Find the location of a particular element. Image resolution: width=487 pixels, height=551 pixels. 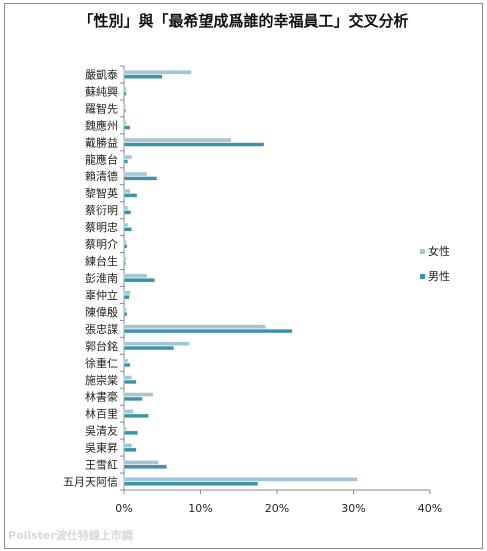

category-label: 賴清德 is located at coordinates (101, 176).